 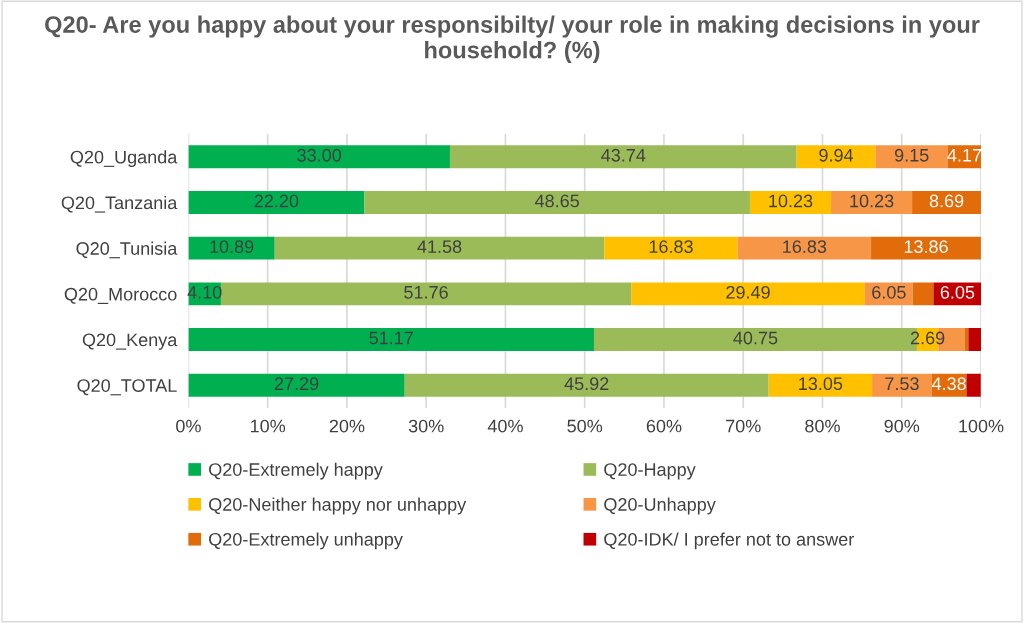 I want to click on y-tick-label: Q20_Uganda, so click(x=124, y=159).